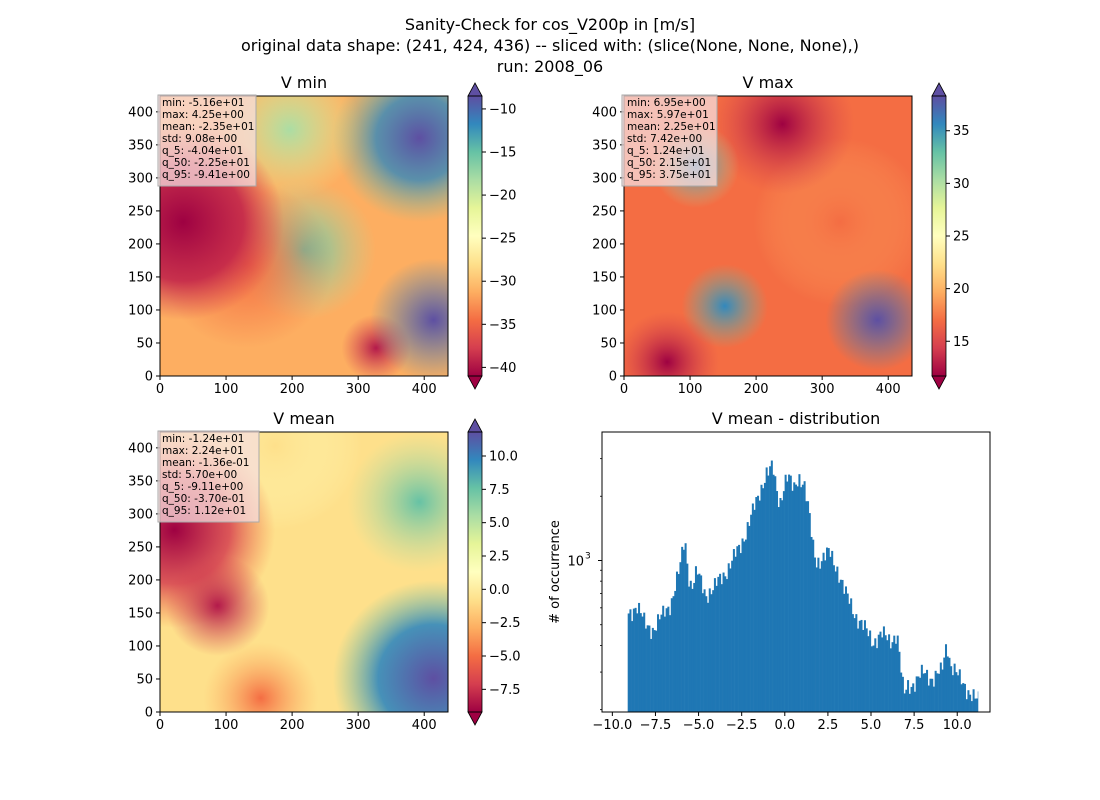 The image size is (1100, 800). What do you see at coordinates (575, 561) in the screenshot?
I see `y-tick-label-base: 10` at bounding box center [575, 561].